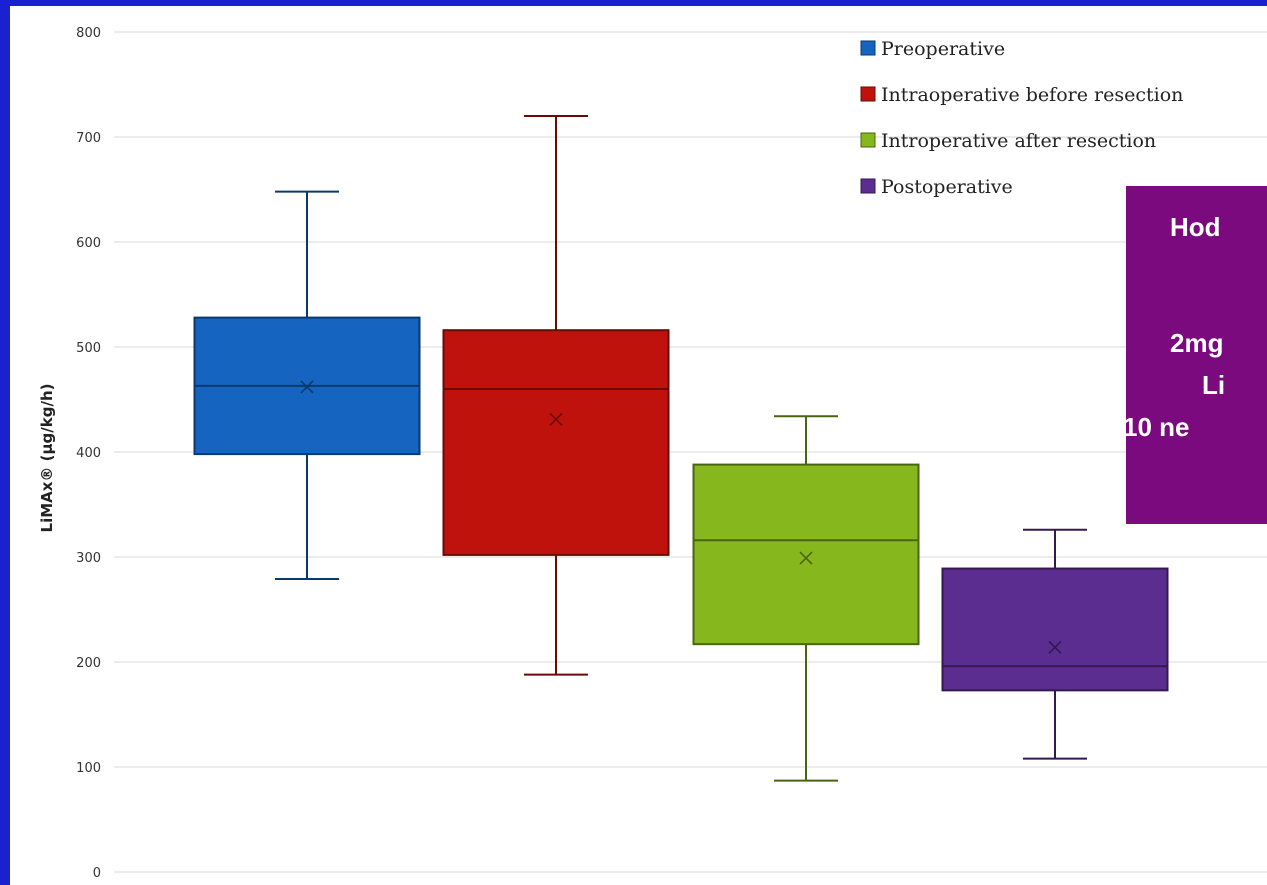 Image resolution: width=1267 pixels, height=885 pixels. I want to click on overlay-line-1: Hod, so click(1195, 227).